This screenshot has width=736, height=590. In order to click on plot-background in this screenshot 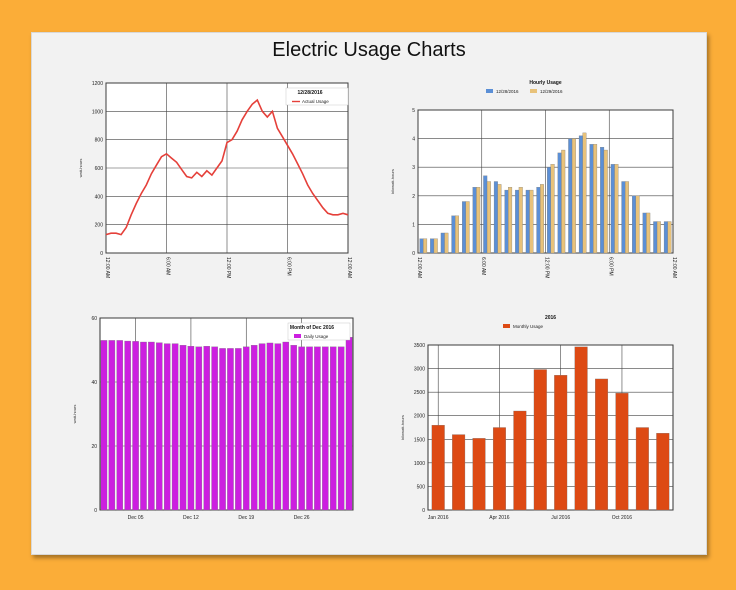, I will do `click(550, 427)`.